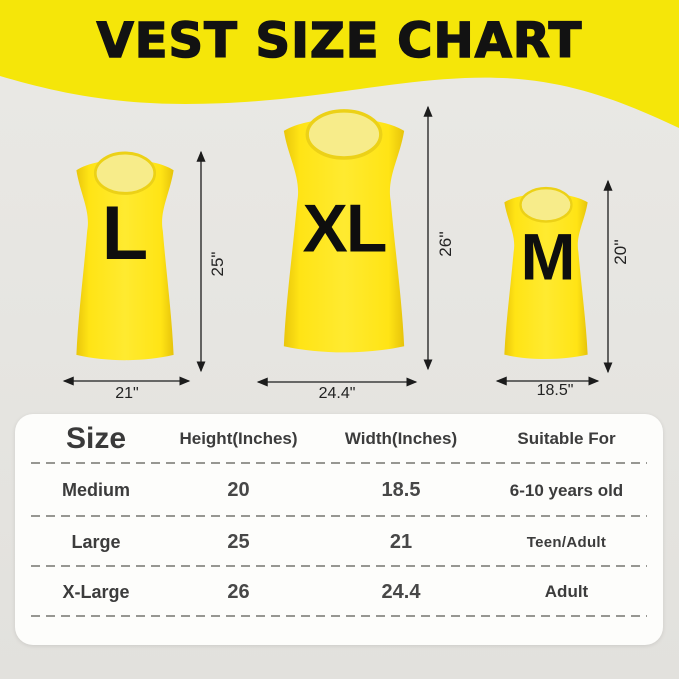 The height and width of the screenshot is (679, 679). Describe the element at coordinates (566, 591) in the screenshot. I see `cell-suitable: Adult` at that location.